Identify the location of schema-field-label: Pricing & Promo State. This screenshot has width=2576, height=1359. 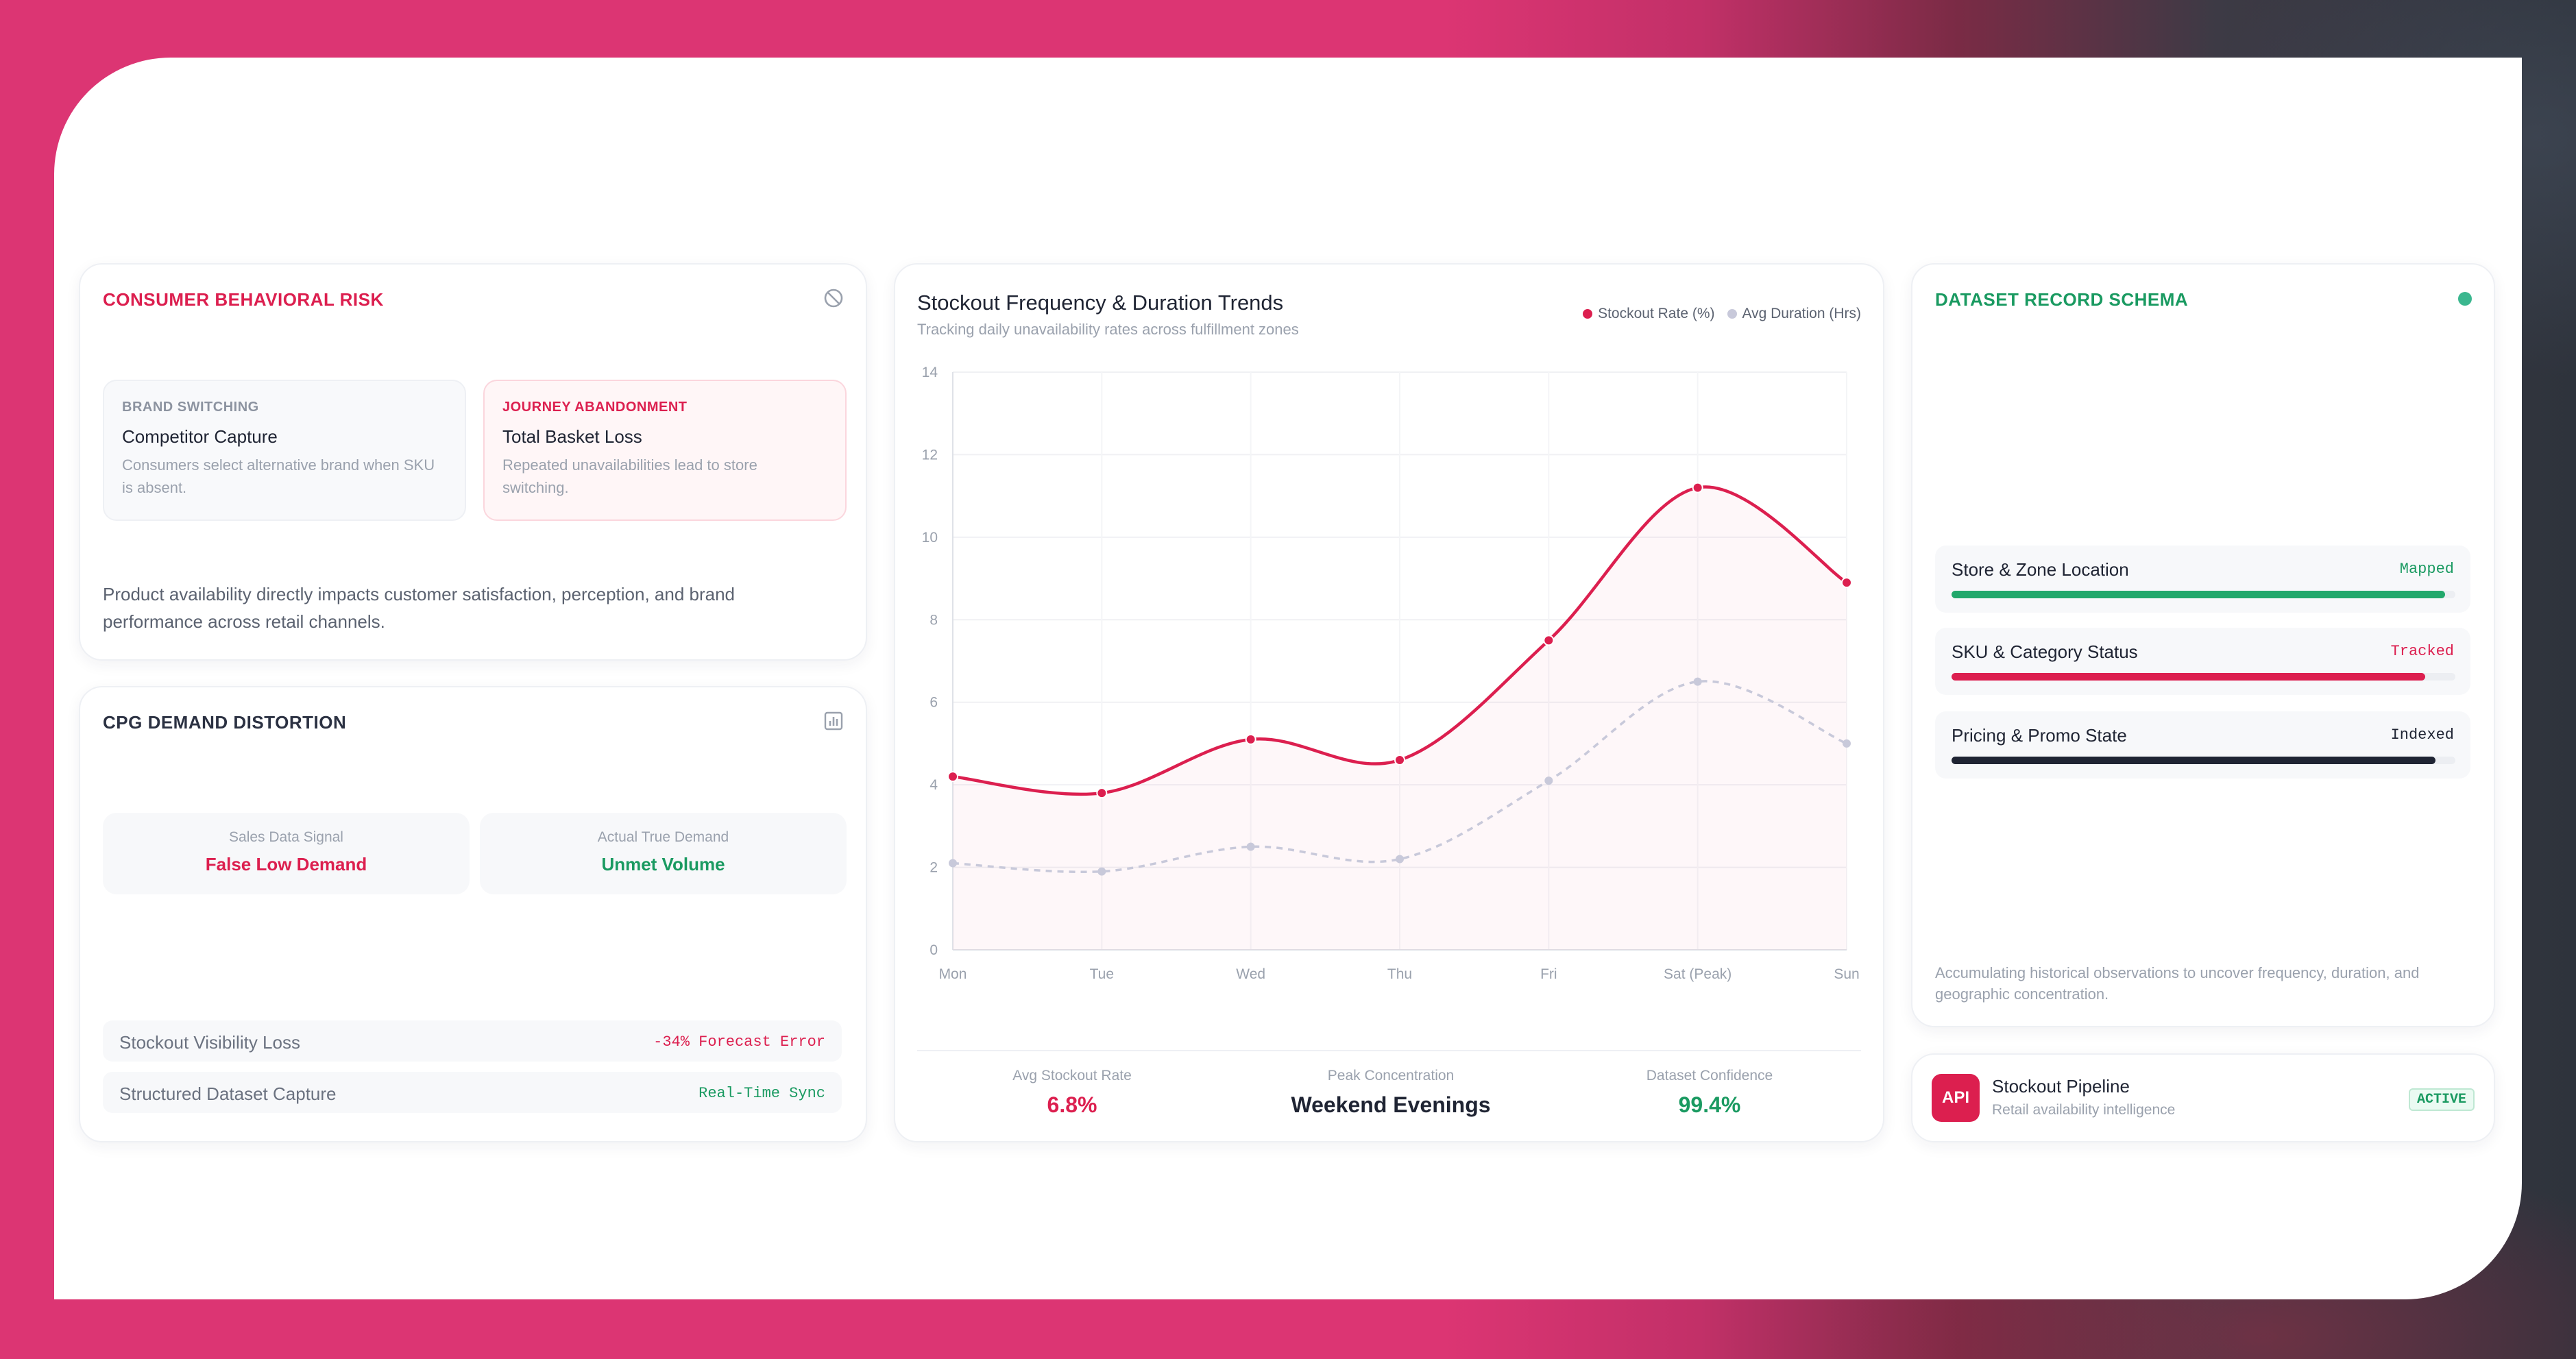
(2039, 735).